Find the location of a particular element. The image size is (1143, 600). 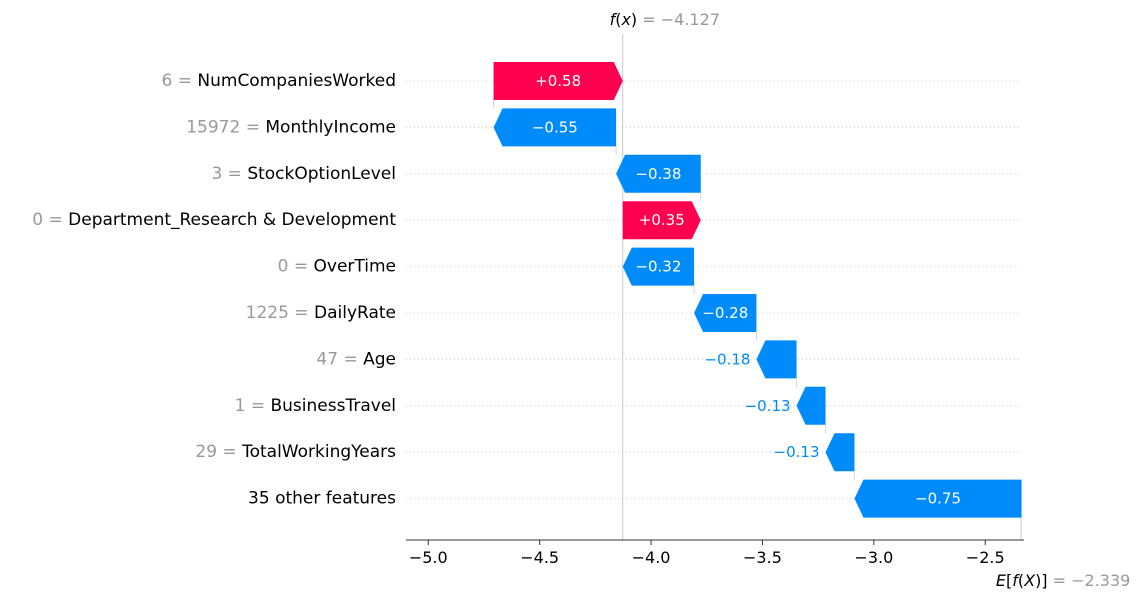

bar-value-label: −0.28 is located at coordinates (725, 313).